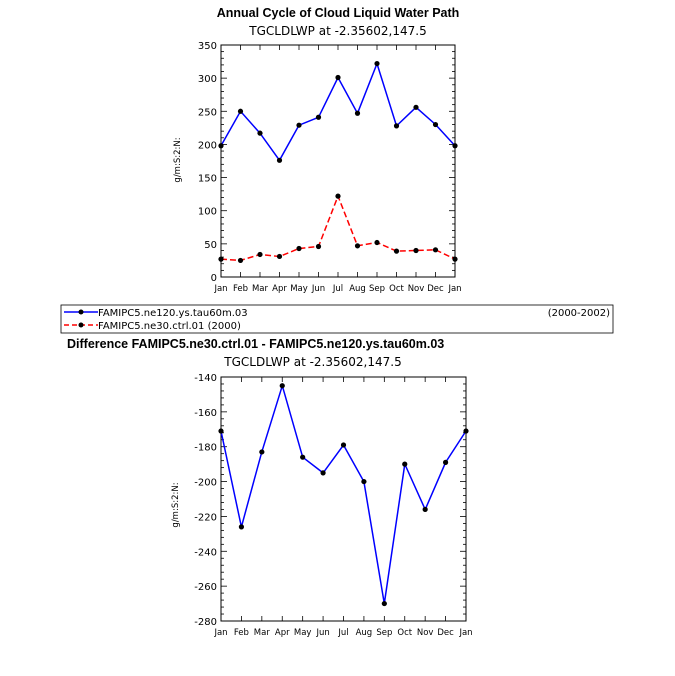  Describe the element at coordinates (318, 289) in the screenshot. I see `chart1-xtick-label: Jun` at that location.